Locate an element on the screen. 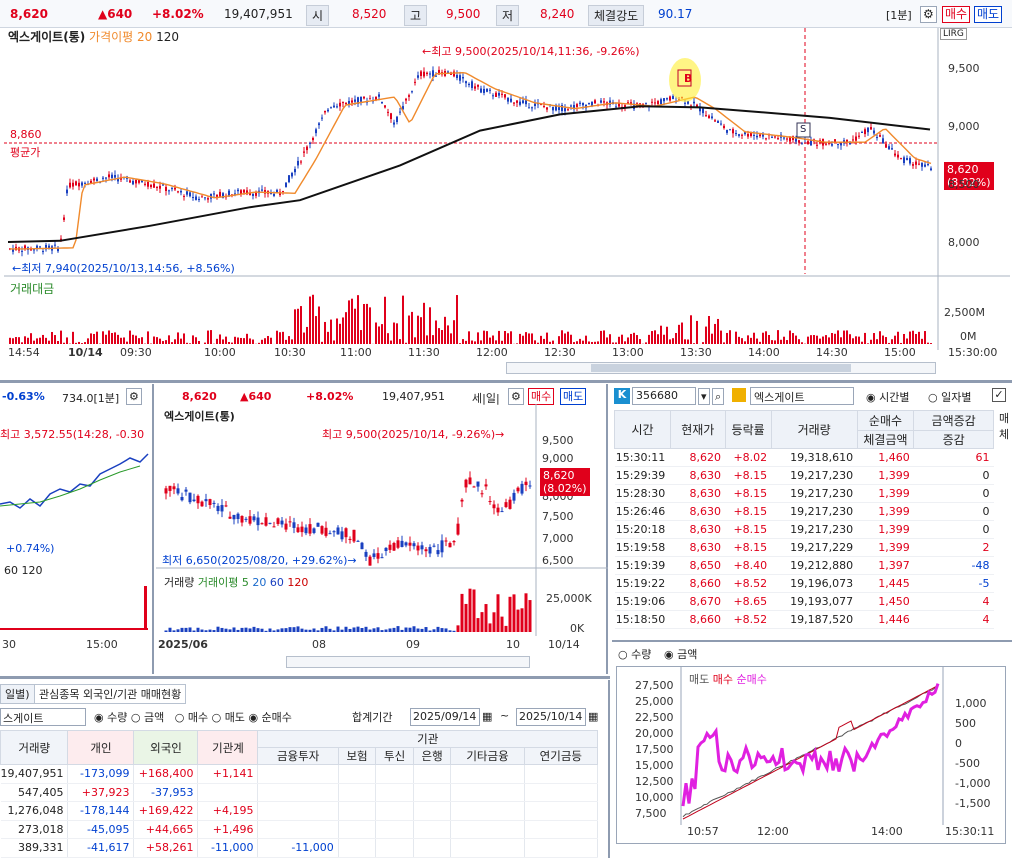 Image resolution: width=1012 pixels, height=858 pixels. col-time: 시간 is located at coordinates (642, 429).